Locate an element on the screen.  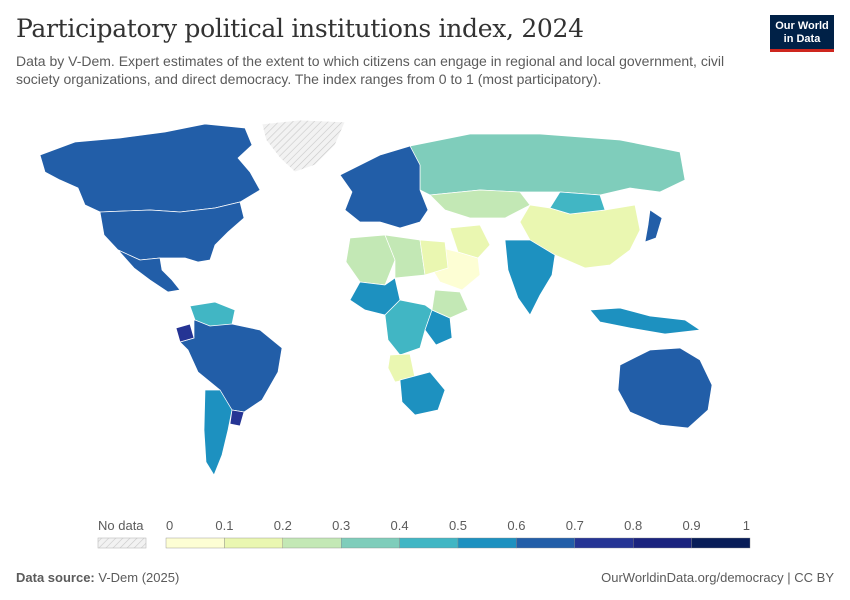
country-region: Japan is located at coordinates (653, 226).